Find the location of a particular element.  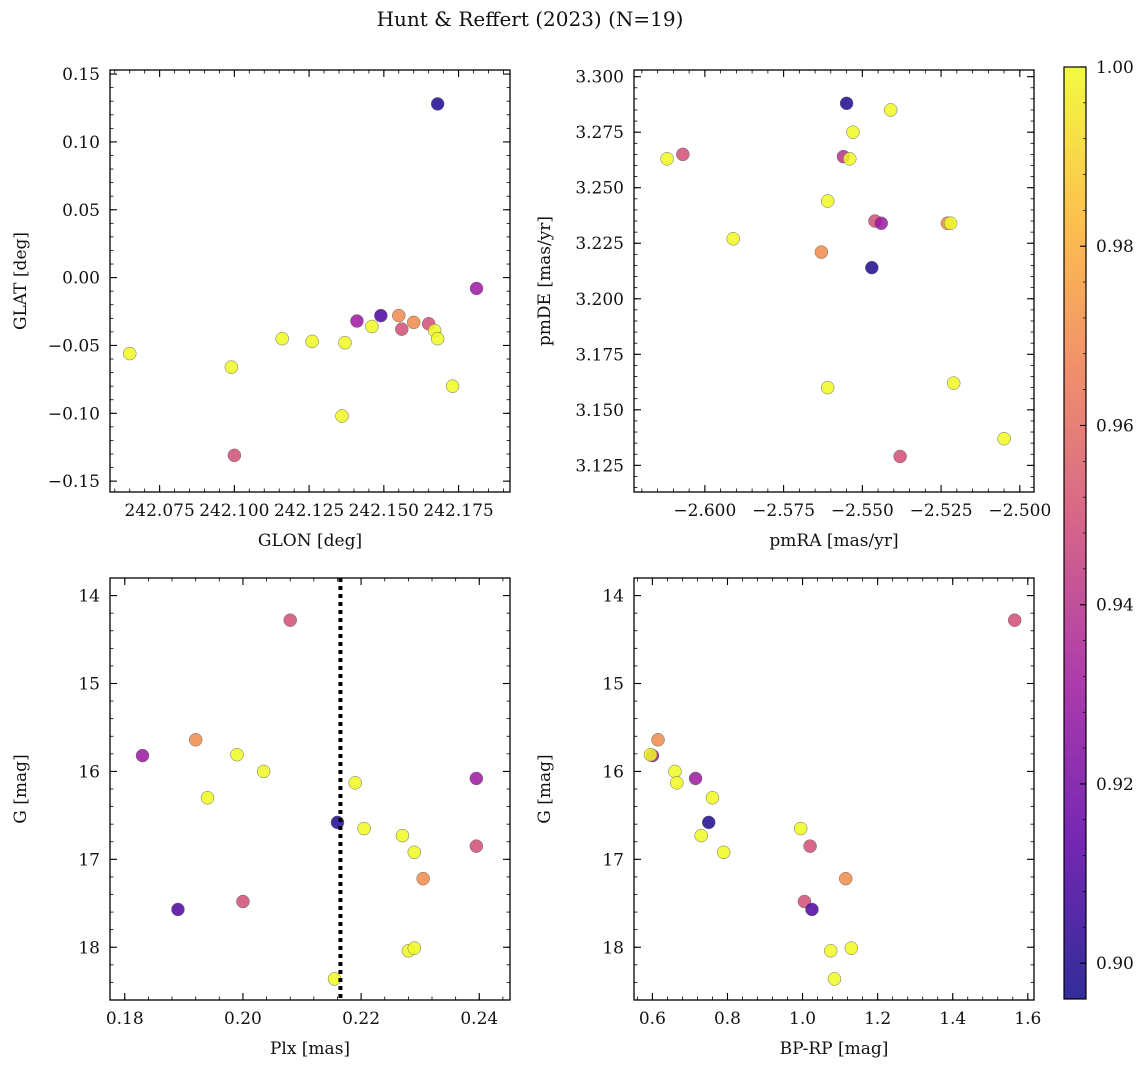

x-axis-label: pmRA [mas/yr] is located at coordinates (833, 541).